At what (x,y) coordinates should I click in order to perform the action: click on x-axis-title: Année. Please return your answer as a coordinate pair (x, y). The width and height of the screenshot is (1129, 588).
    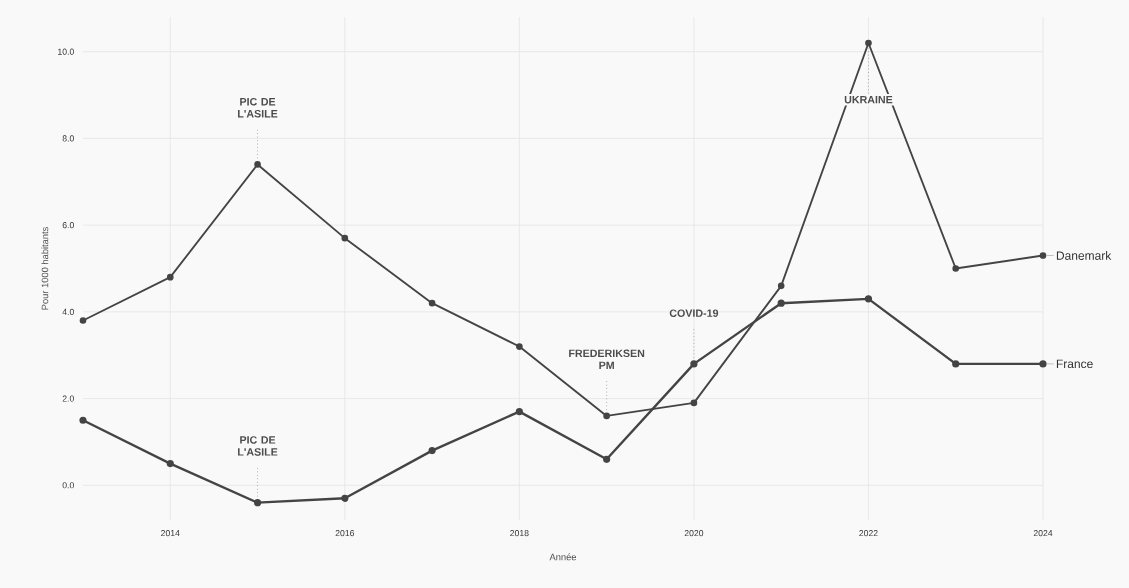
    Looking at the image, I should click on (563, 557).